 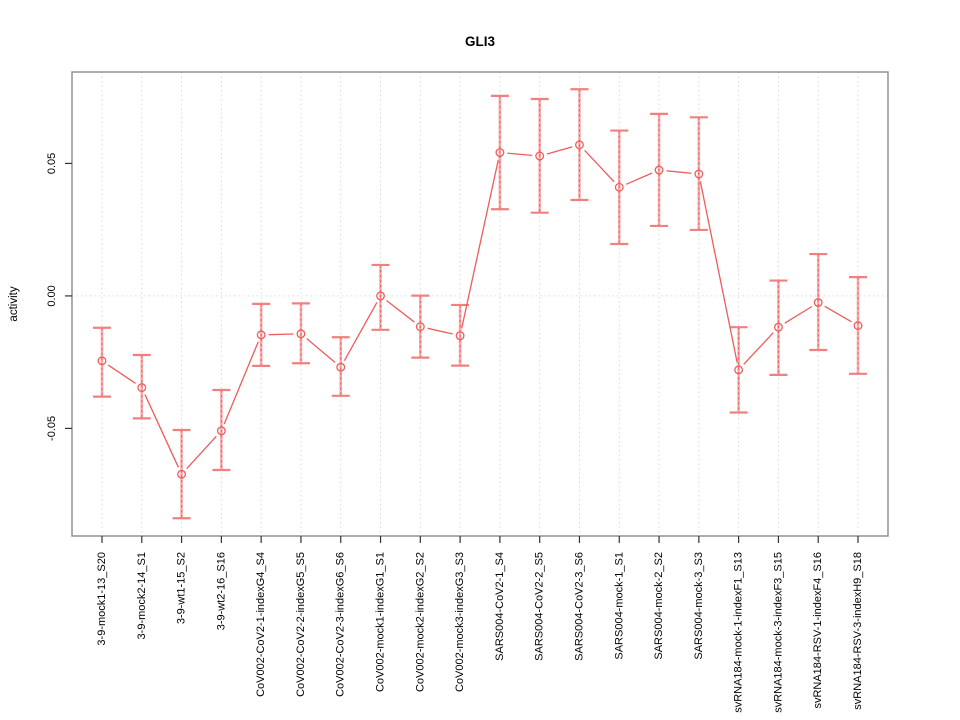 What do you see at coordinates (460, 622) in the screenshot?
I see `x-tick-label: CoV002-mock3-indexG3_S3` at bounding box center [460, 622].